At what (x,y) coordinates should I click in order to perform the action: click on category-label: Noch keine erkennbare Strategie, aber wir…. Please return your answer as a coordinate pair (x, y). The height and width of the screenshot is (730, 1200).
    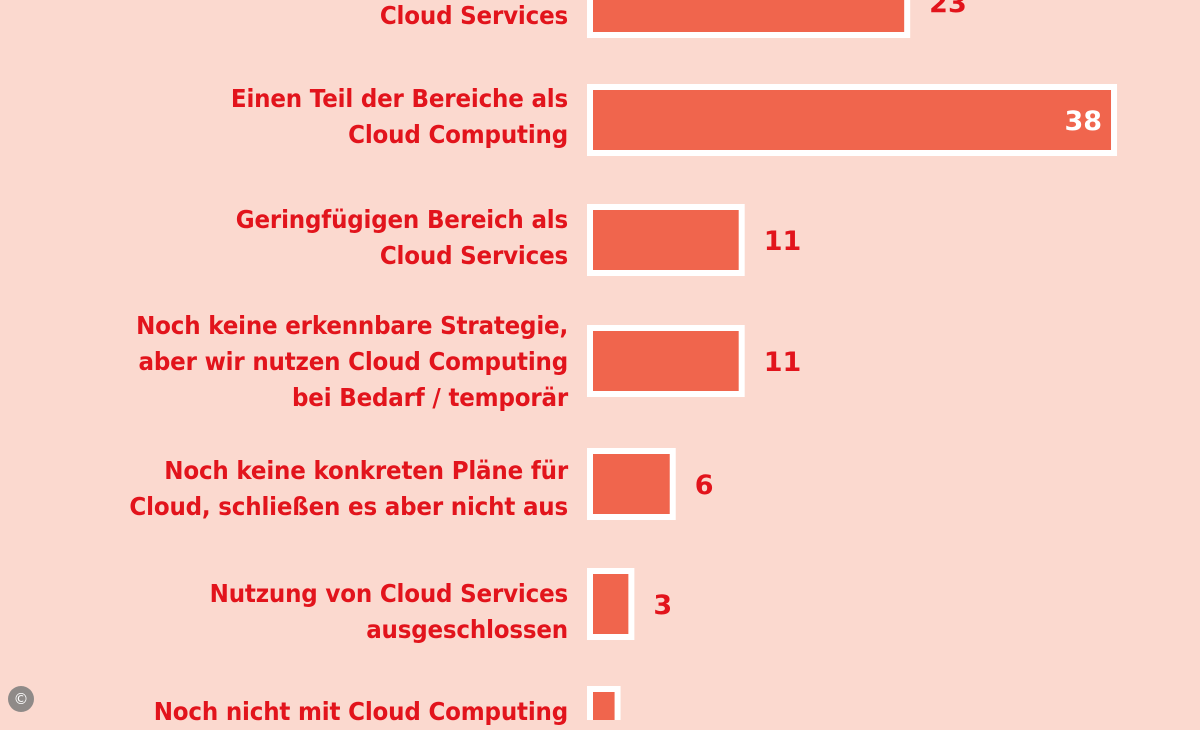
    Looking at the image, I should click on (329, 362).